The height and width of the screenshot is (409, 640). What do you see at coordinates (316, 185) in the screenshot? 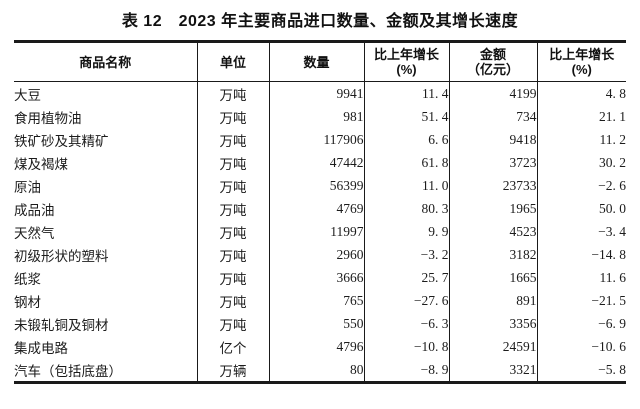
I see `quantity-cell: 56399` at bounding box center [316, 185].